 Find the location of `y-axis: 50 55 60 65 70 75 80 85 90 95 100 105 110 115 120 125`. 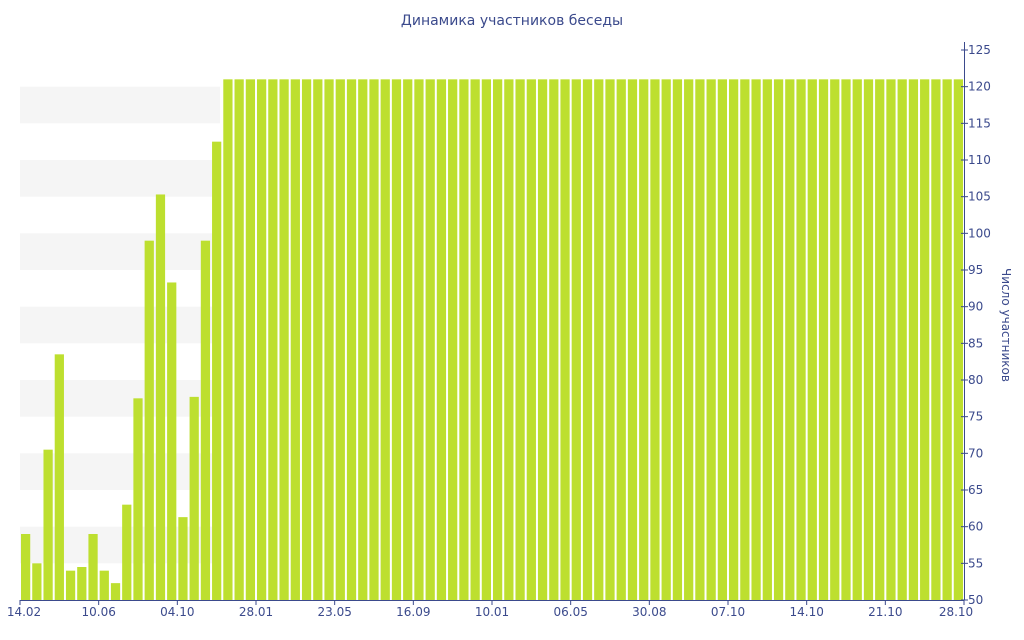

y-axis: 50 55 60 65 70 75 80 85 90 95 100 105 110 115 120 125 is located at coordinates (976, 324).